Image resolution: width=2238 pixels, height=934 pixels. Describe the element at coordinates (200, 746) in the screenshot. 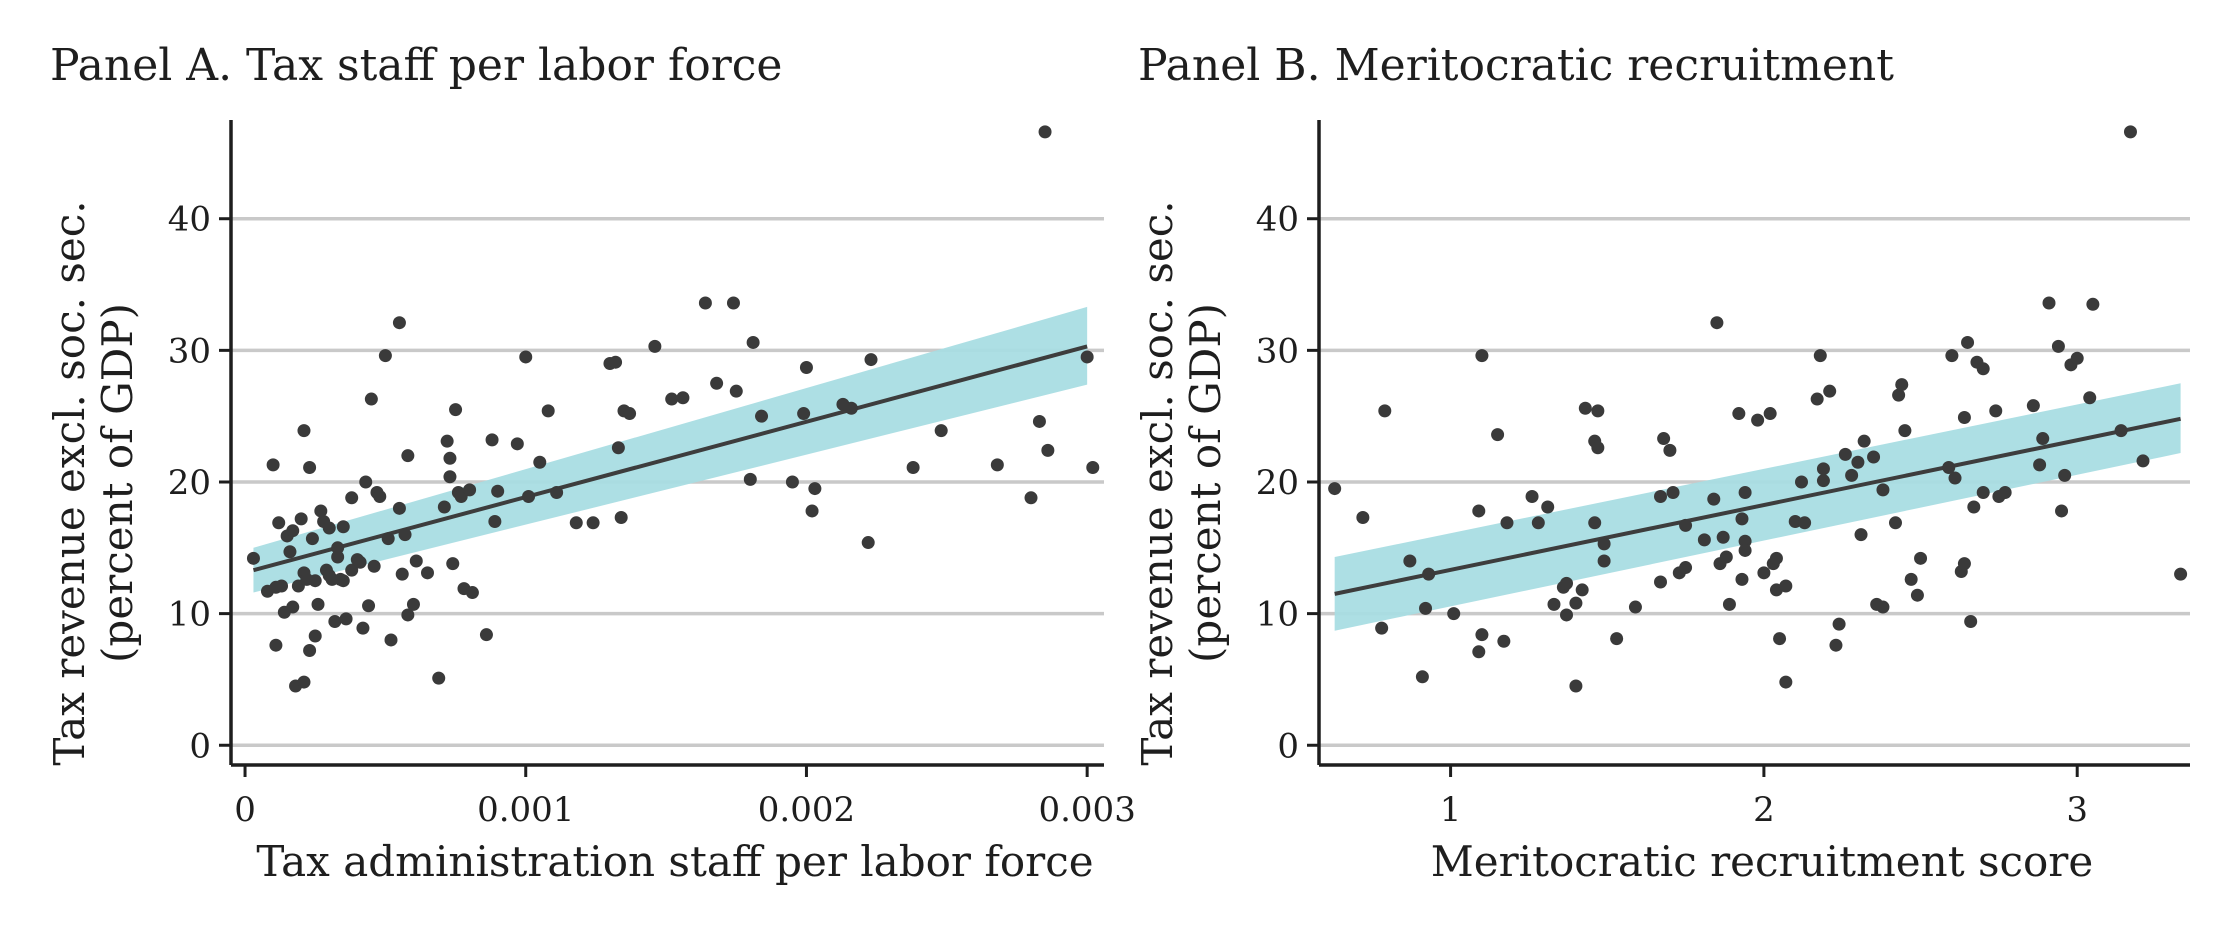

I see `panel-a-y-tick-label-0: 0` at that location.